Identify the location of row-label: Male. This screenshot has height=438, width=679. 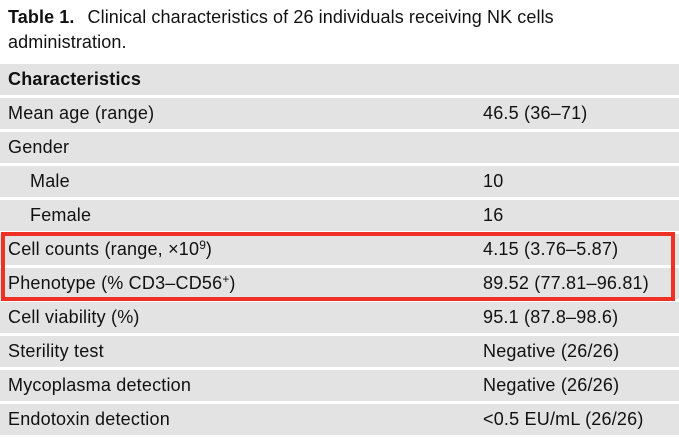
(50, 181).